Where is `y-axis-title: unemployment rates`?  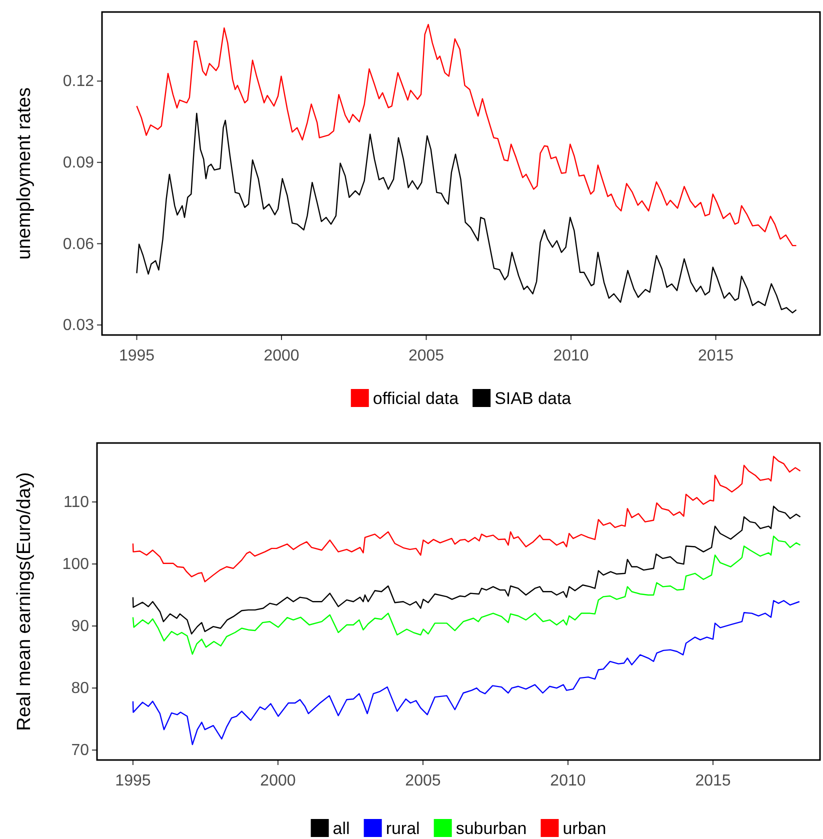
y-axis-title: unemployment rates is located at coordinates (24, 173).